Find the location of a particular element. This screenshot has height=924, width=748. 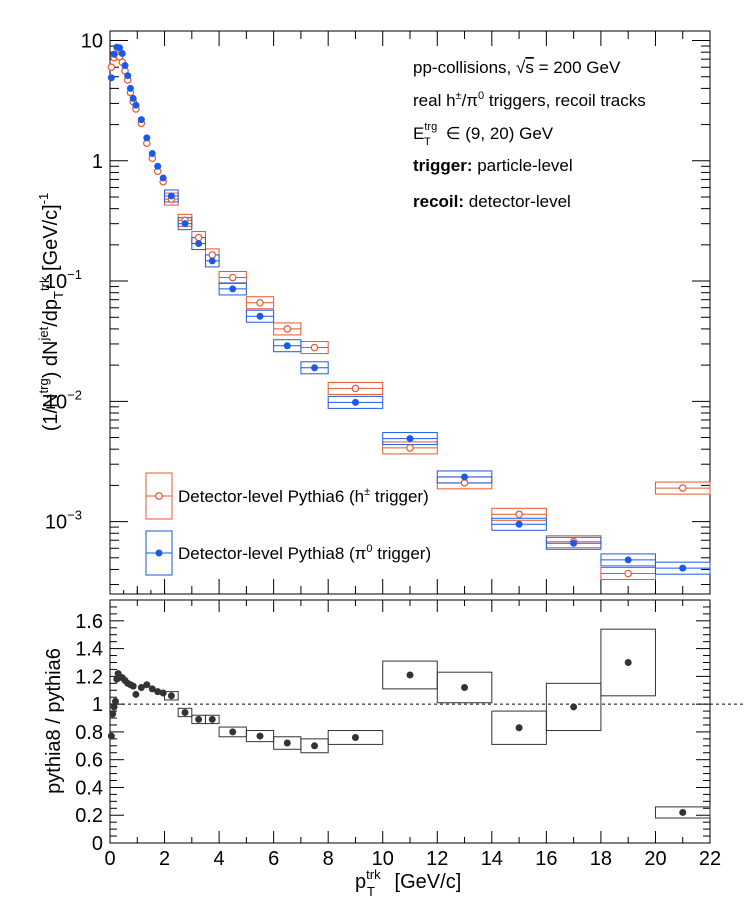

annotation-triggers: real h±/π0 triggers, recoil tracks is located at coordinates (529, 100).